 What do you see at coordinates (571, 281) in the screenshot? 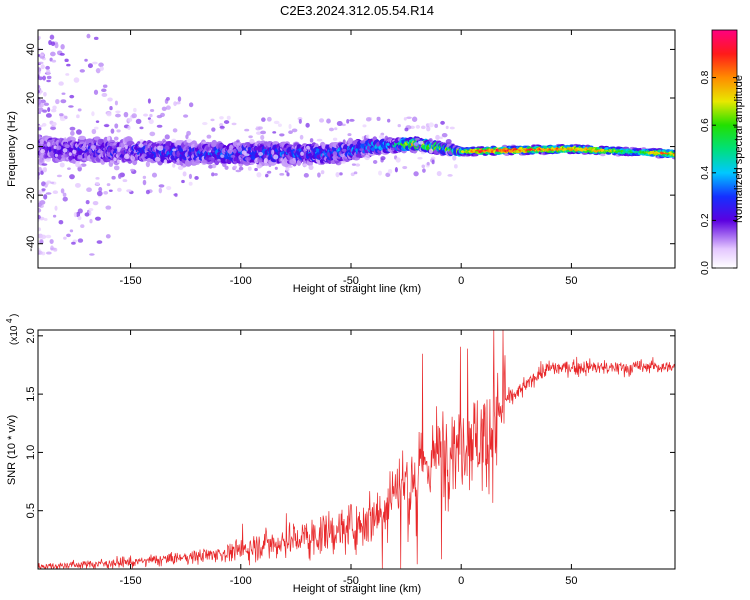
I see `spectrogram-x-tick-label: 50` at bounding box center [571, 281].